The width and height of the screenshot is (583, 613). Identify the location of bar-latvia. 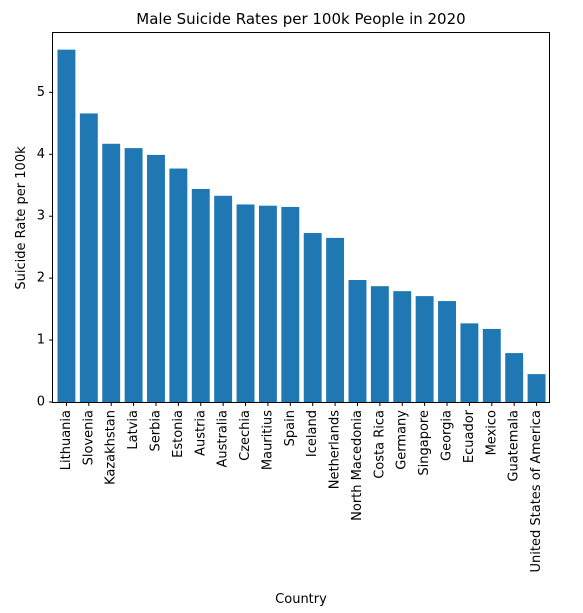
(133, 275).